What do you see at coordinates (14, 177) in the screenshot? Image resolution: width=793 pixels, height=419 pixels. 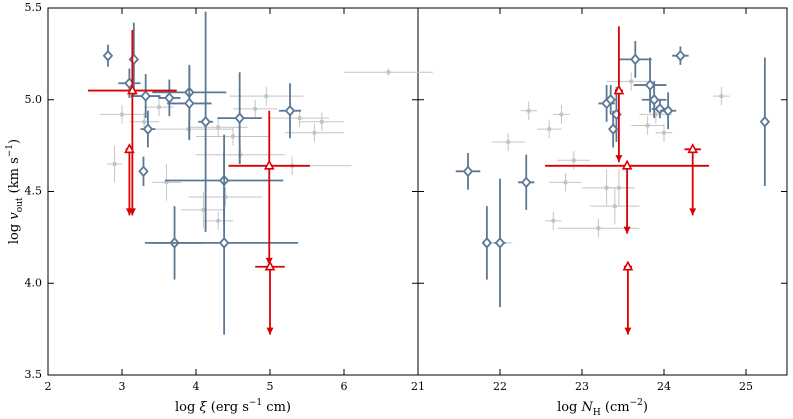 I see `label-part: (km s` at bounding box center [14, 177].